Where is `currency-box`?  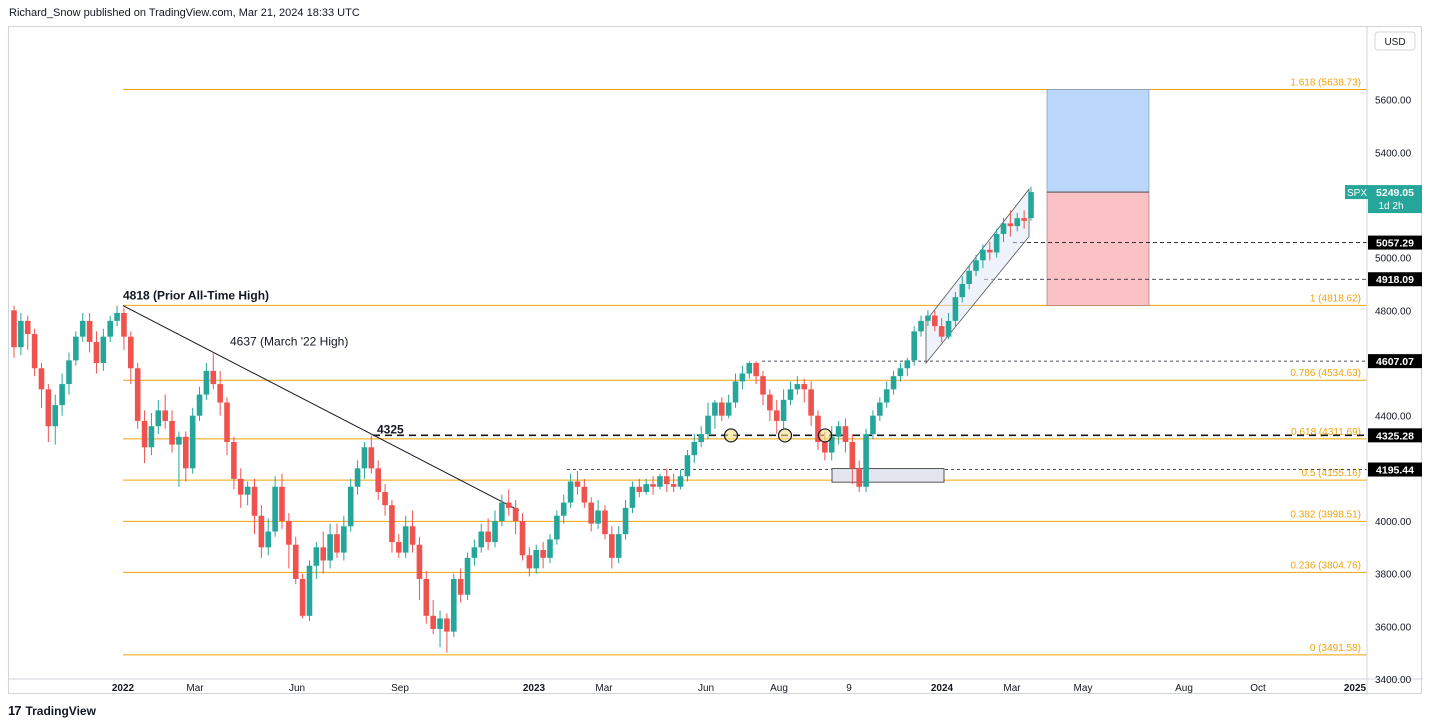
currency-box is located at coordinates (1395, 41).